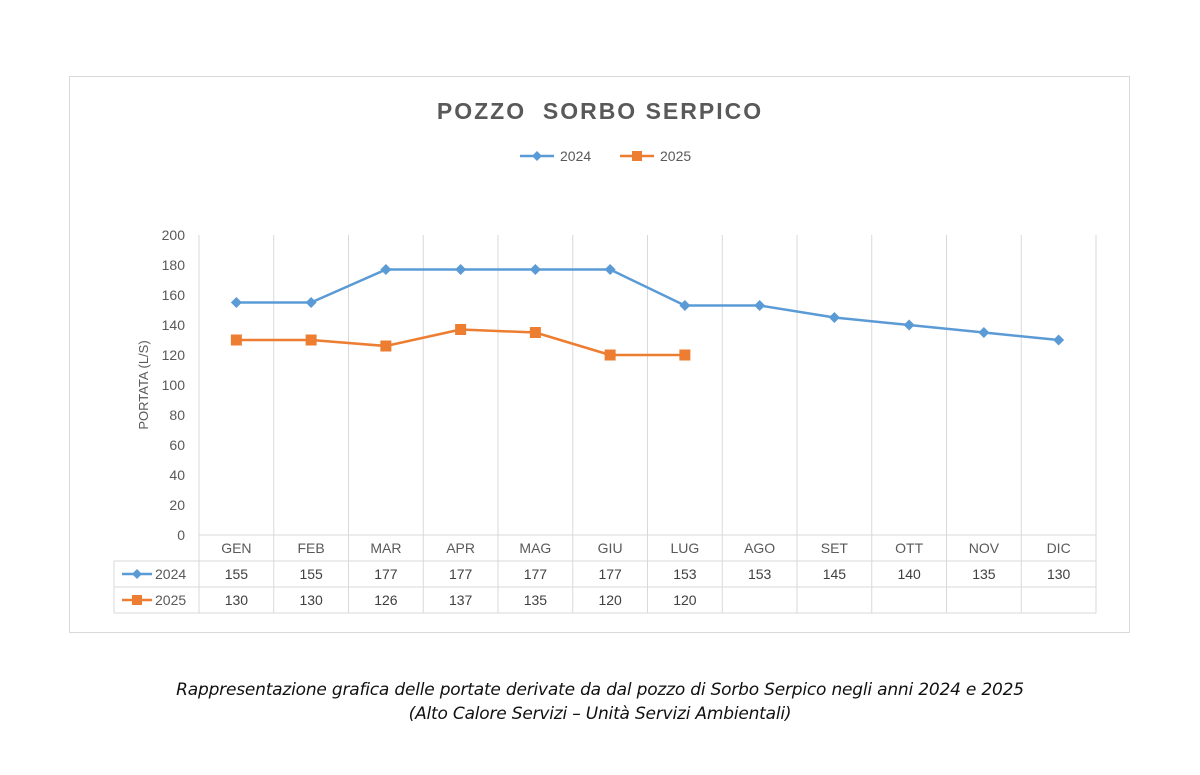 Image resolution: width=1200 pixels, height=775 pixels. Describe the element at coordinates (537, 156) in the screenshot. I see `legend-marker-diamond-icon` at that location.